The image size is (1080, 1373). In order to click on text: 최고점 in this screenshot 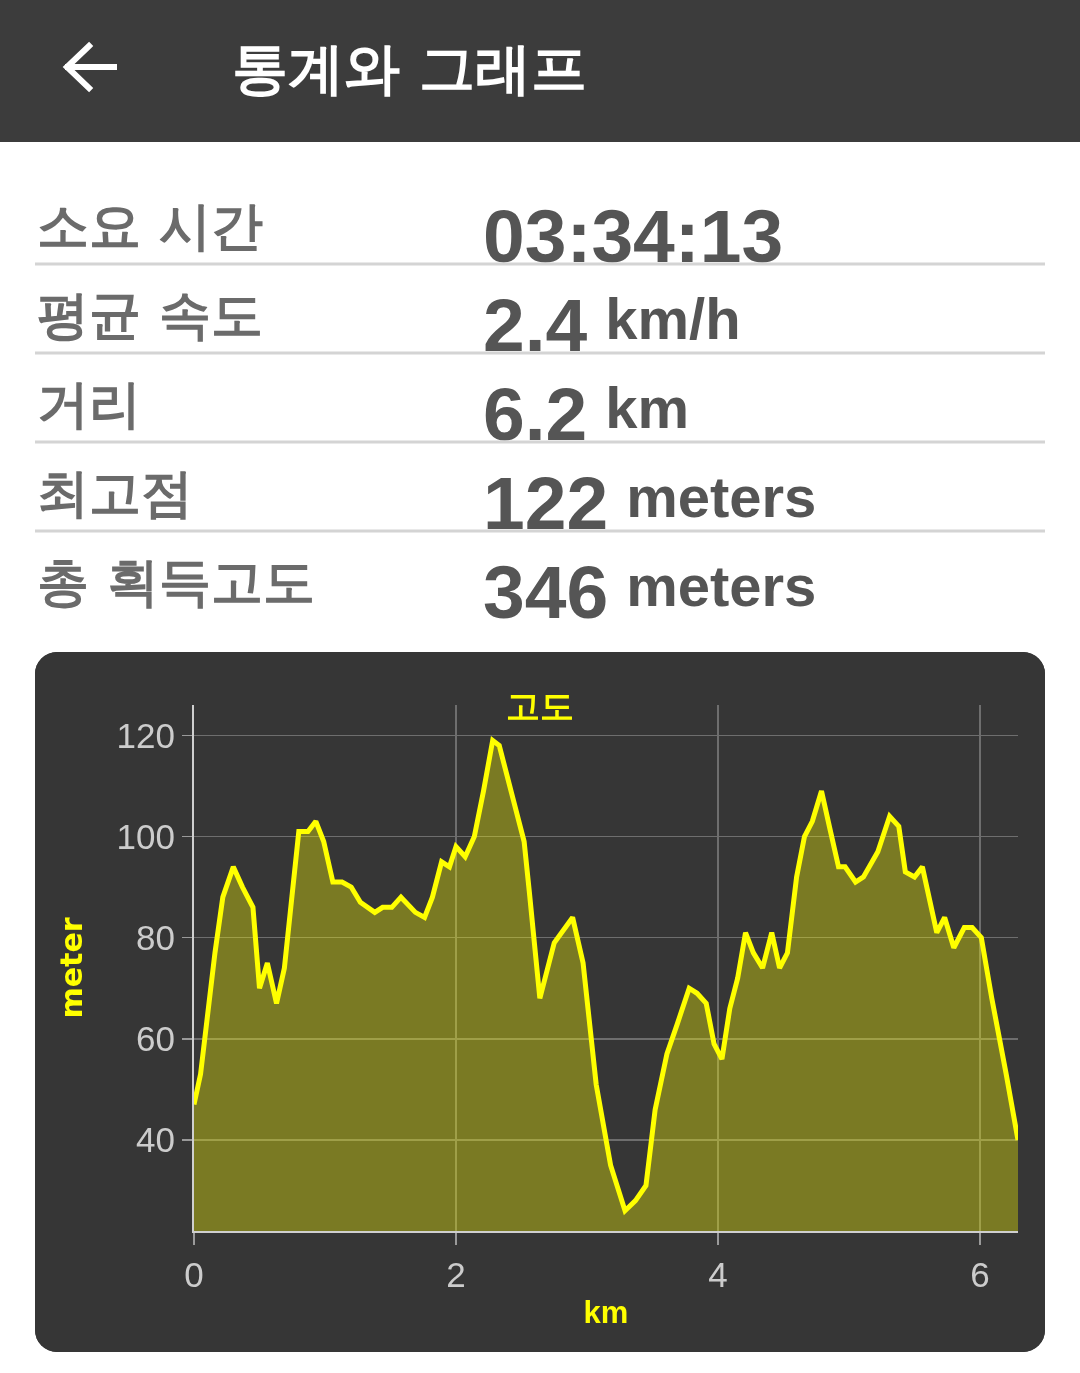, I will do `click(115, 493)`.